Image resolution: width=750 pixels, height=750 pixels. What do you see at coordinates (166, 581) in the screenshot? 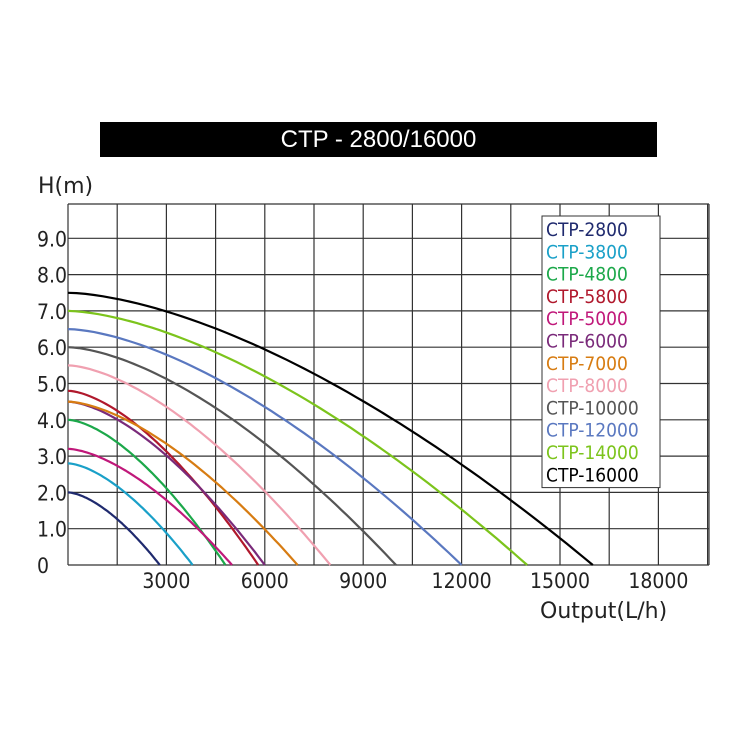
I see `x-tick-label: 3000` at bounding box center [166, 581].